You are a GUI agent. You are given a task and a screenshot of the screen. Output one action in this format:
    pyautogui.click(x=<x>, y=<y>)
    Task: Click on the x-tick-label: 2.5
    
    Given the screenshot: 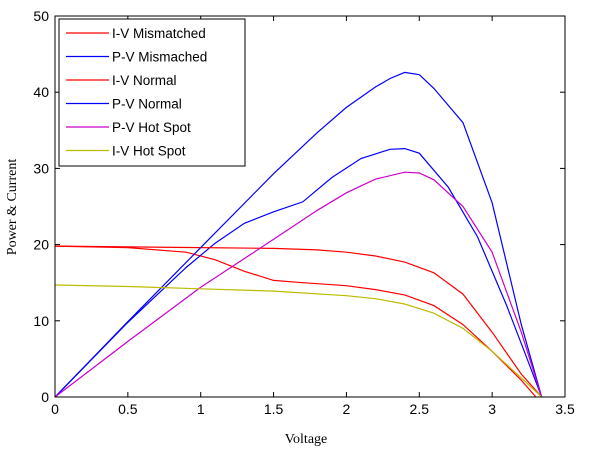 What is the action you would take?
    pyautogui.click(x=420, y=409)
    